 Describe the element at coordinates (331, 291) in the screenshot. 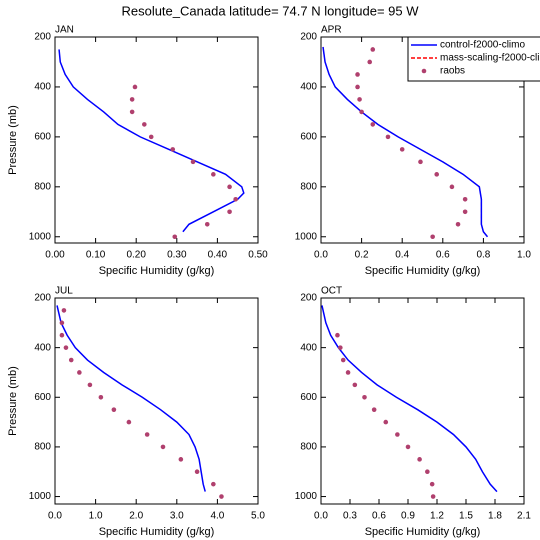

I see `panel-title: OCT` at that location.